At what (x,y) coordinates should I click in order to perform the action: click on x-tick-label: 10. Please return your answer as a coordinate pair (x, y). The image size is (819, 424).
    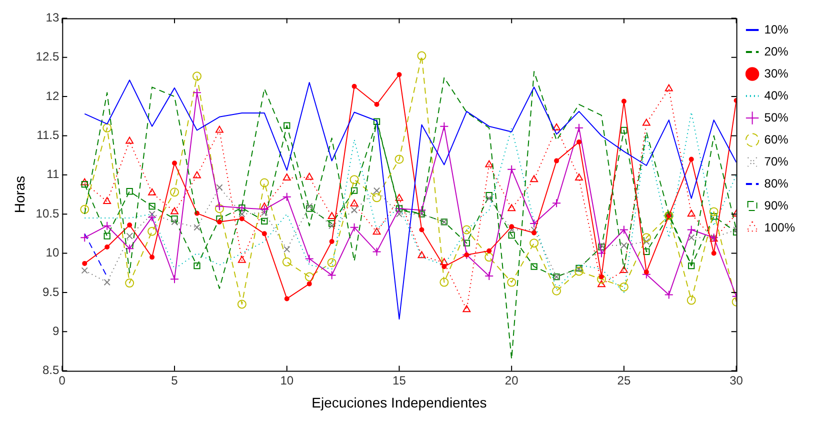
    Looking at the image, I should click on (287, 380).